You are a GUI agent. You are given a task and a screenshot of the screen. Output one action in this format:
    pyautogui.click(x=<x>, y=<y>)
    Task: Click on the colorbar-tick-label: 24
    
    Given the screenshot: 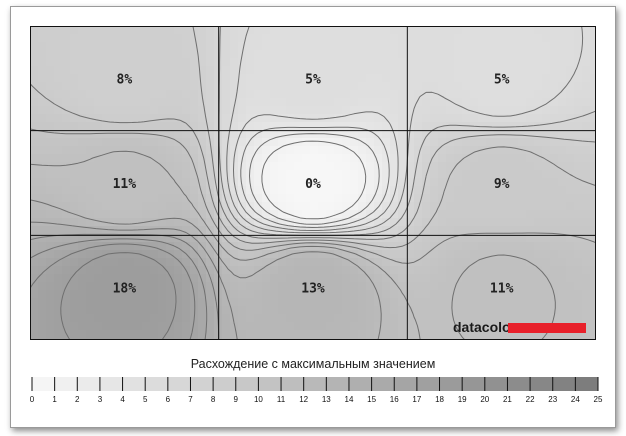 What is the action you would take?
    pyautogui.click(x=575, y=399)
    